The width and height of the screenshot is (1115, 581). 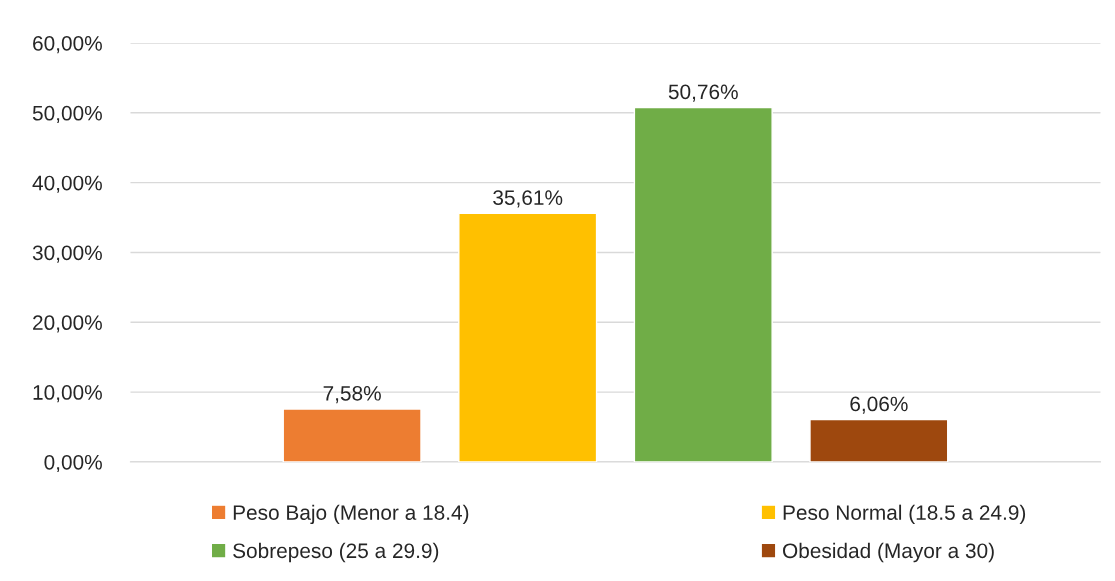 What do you see at coordinates (351, 514) in the screenshot?
I see `legend-label: Peso Bajo (Menor a 18.4)` at bounding box center [351, 514].